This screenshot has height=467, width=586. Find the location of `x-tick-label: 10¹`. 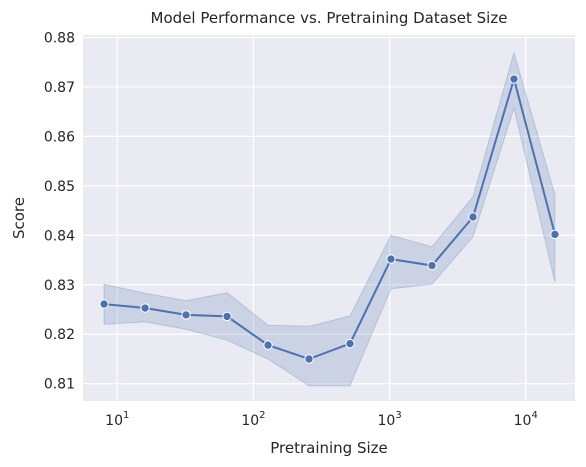

x-tick-label: 10¹ is located at coordinates (117, 419).